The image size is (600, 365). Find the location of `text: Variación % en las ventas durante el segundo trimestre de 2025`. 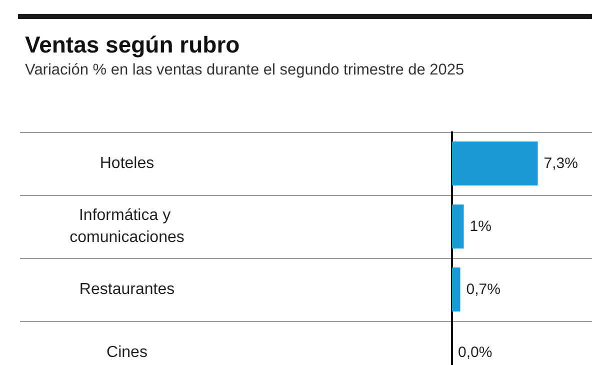

text: Variación % en las ventas durante el segundo trimestre de 2025 is located at coordinates (244, 70).